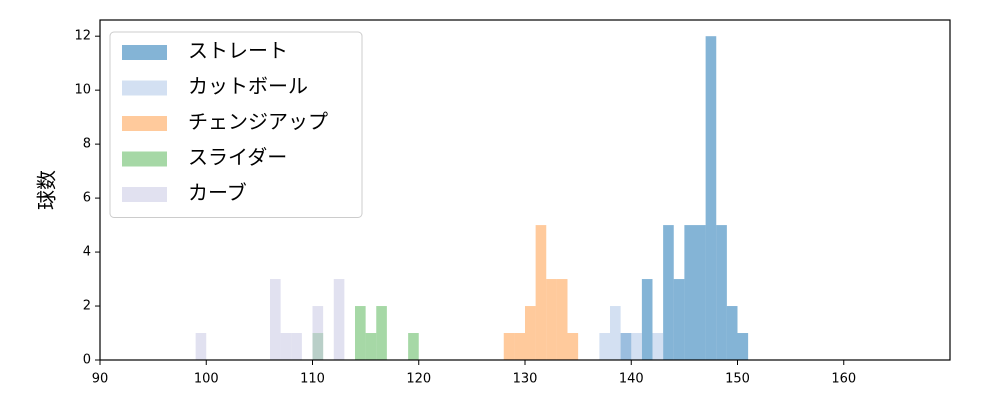  Describe the element at coordinates (631, 379) in the screenshot. I see `x-tick-label: 140` at that location.